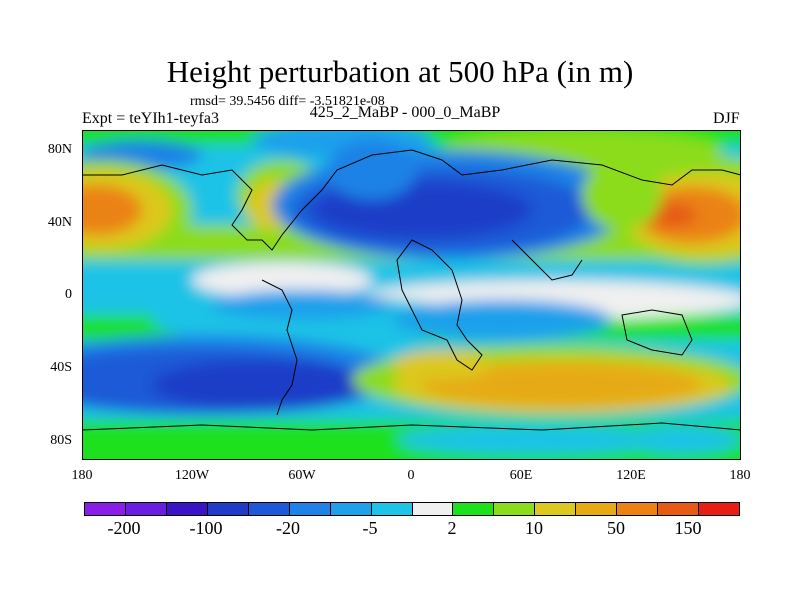 Image resolution: width=800 pixels, height=600 pixels. I want to click on experiment-label: Expt = teYIh1-teyfa3, so click(150, 118).